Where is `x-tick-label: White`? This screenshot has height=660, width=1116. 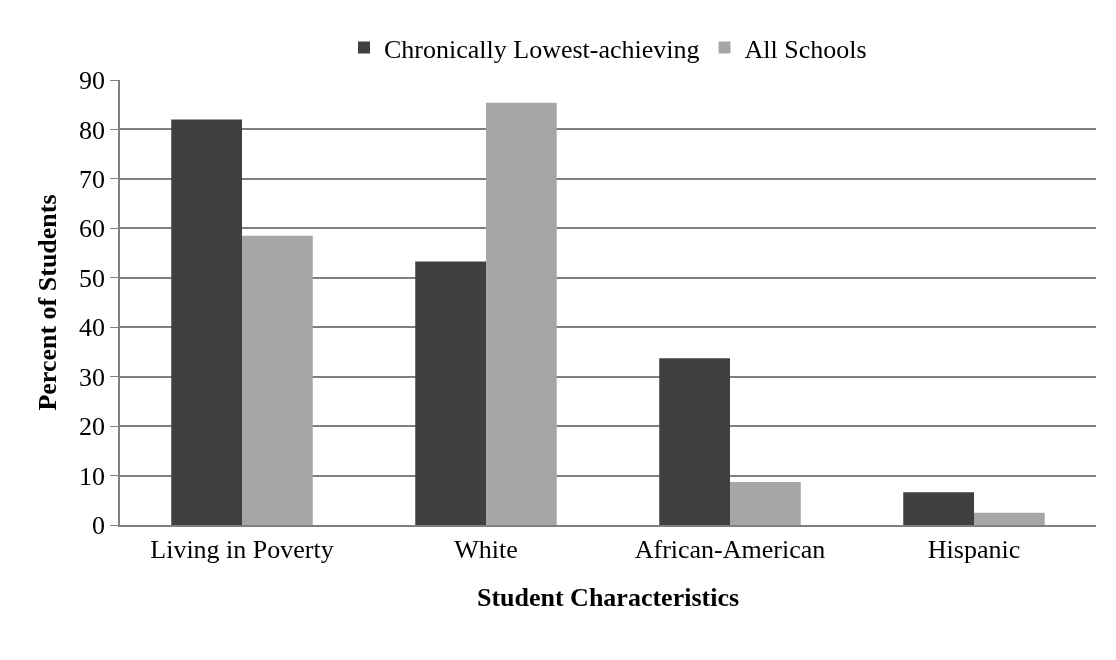 x-tick-label: White is located at coordinates (486, 549).